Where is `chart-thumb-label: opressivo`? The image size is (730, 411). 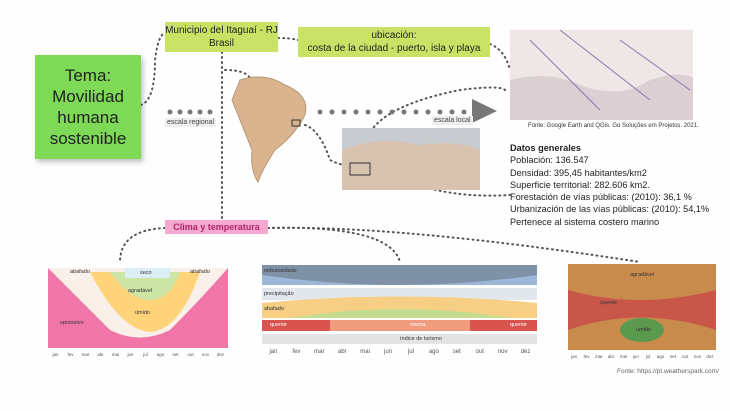
chart-thumb-label: opressivo is located at coordinates (72, 323).